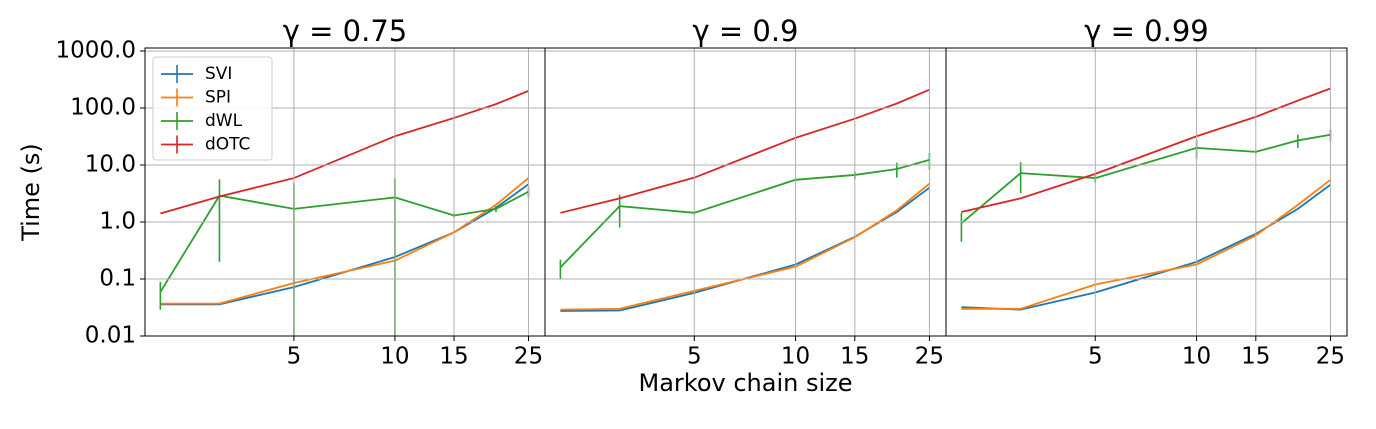 This screenshot has height=429, width=1376. Describe the element at coordinates (218, 98) in the screenshot. I see `legend-label: SPI` at that location.